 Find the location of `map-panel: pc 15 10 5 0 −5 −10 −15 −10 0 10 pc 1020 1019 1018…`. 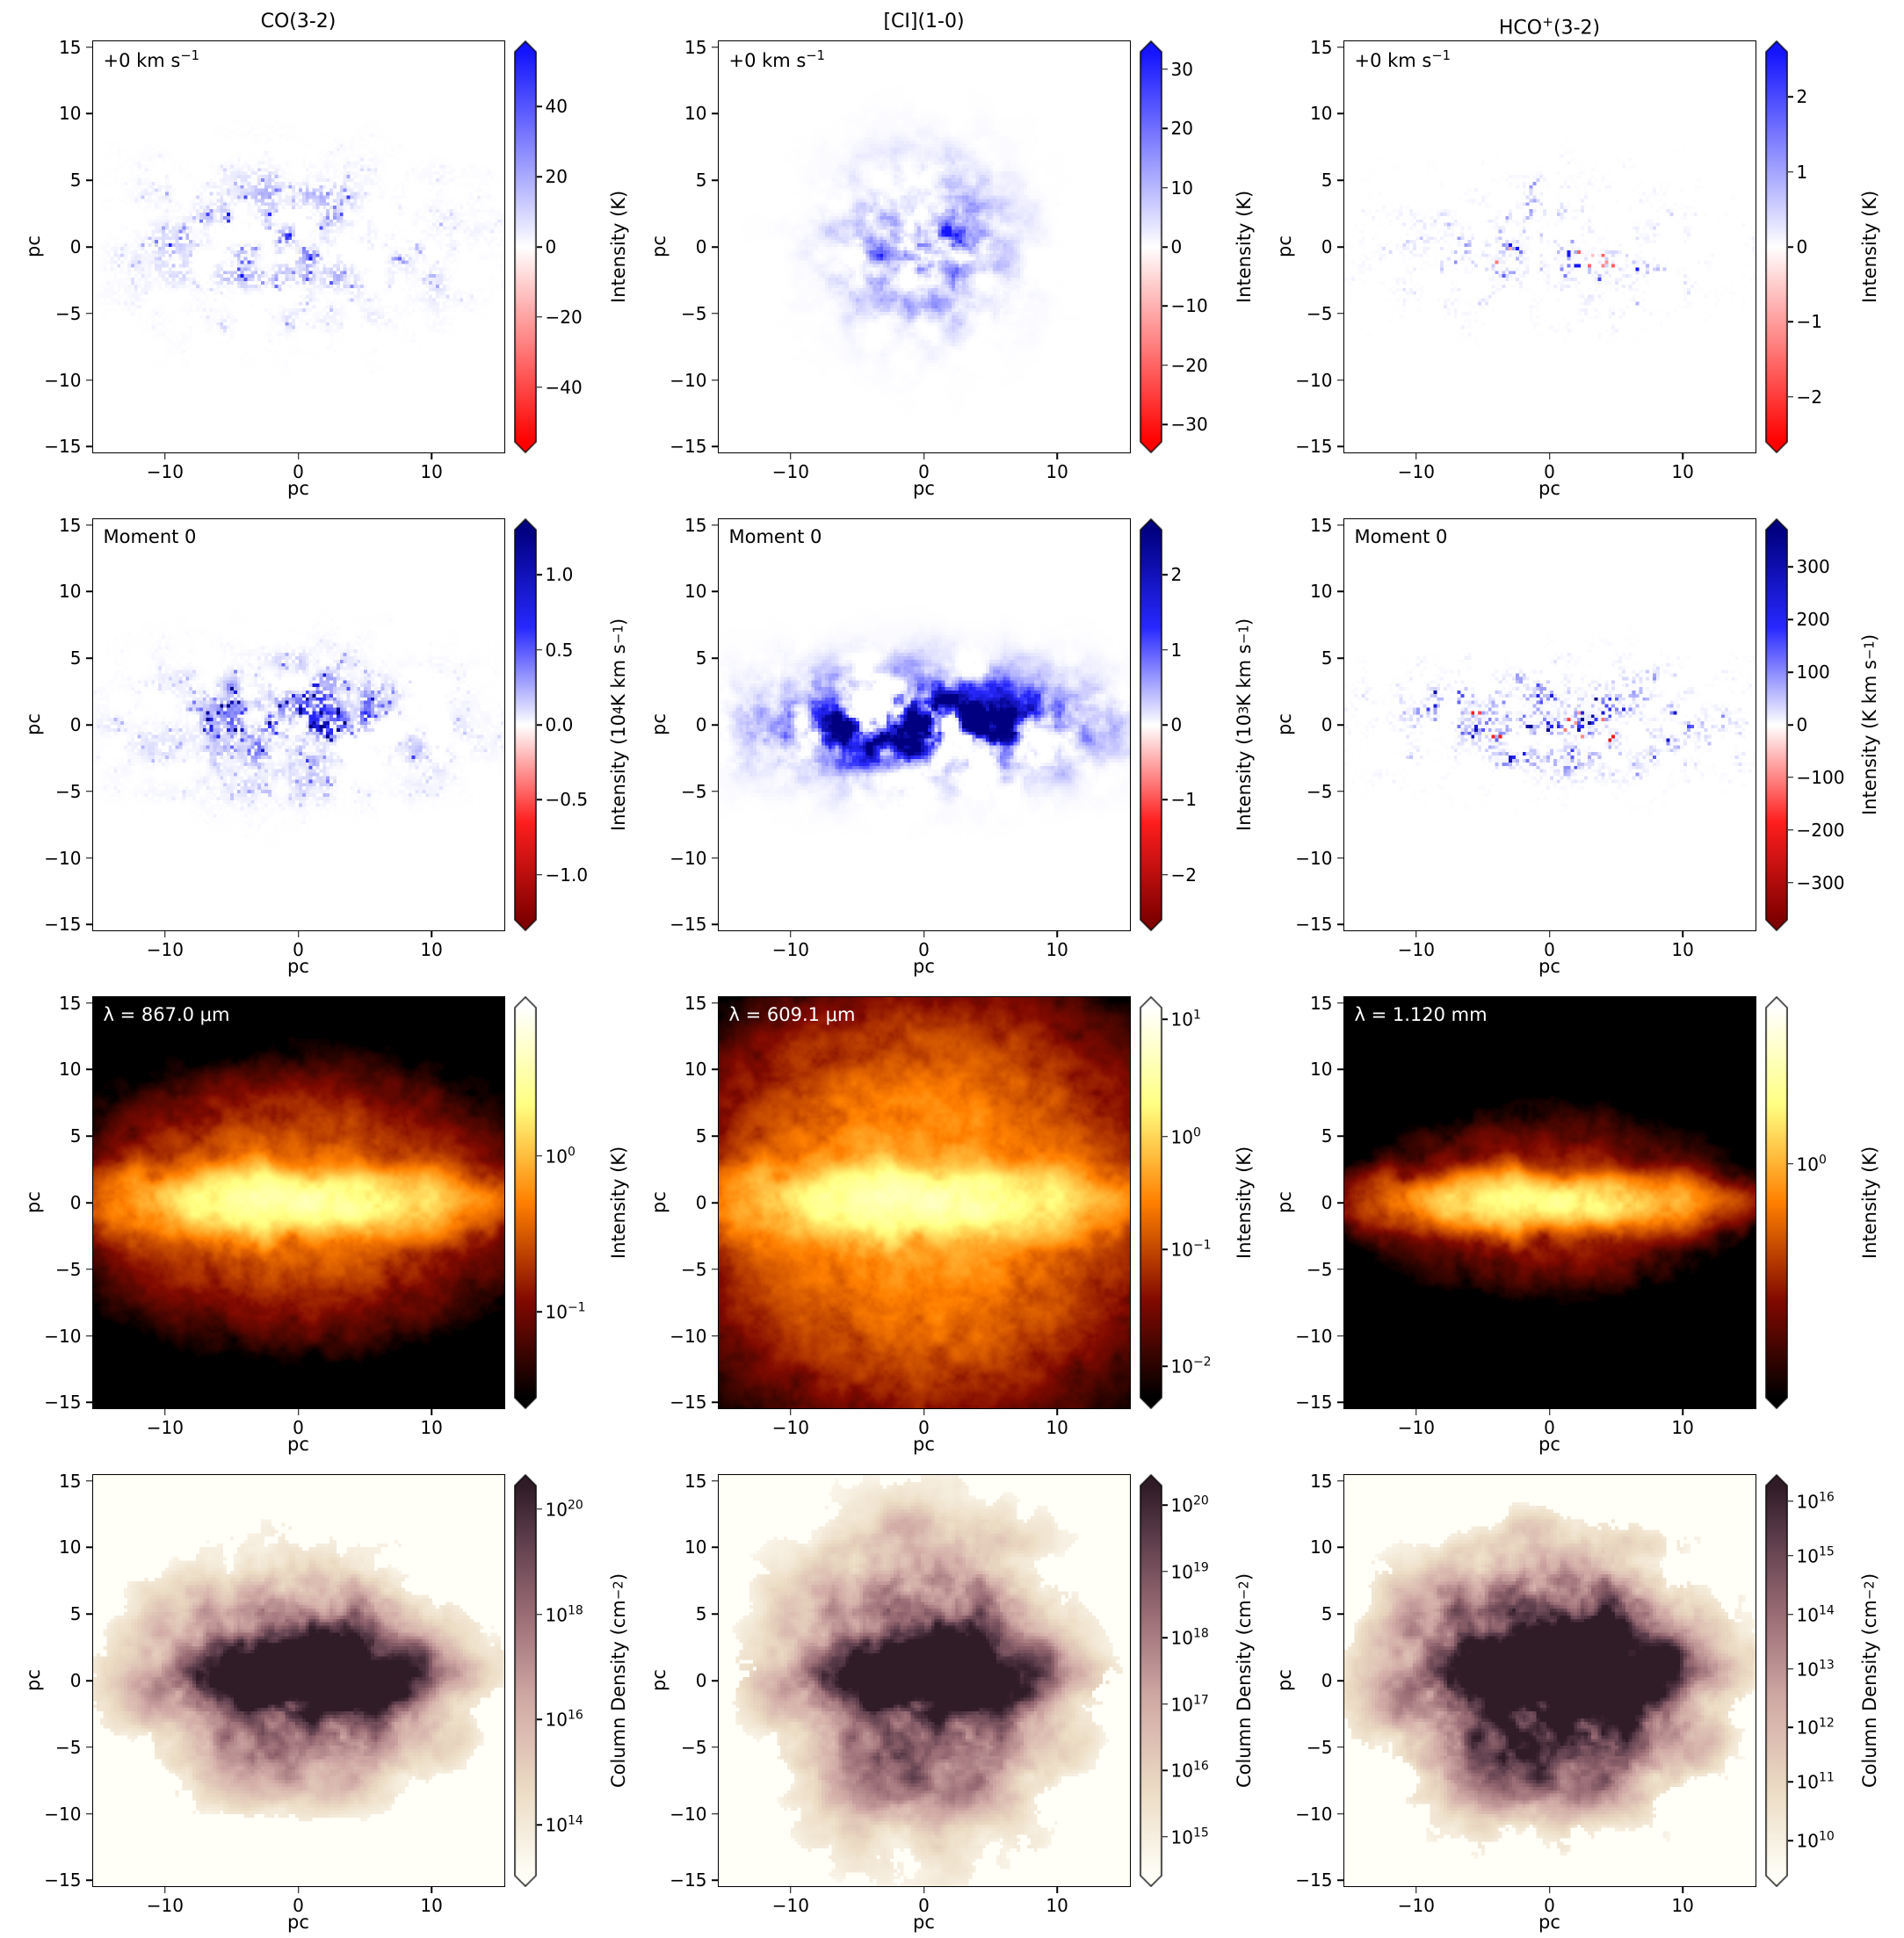

map-panel: pc 15 10 5 0 −5 −10 −15 −10 0 10 pc 1020 1019 1018… is located at coordinates (952, 1699).